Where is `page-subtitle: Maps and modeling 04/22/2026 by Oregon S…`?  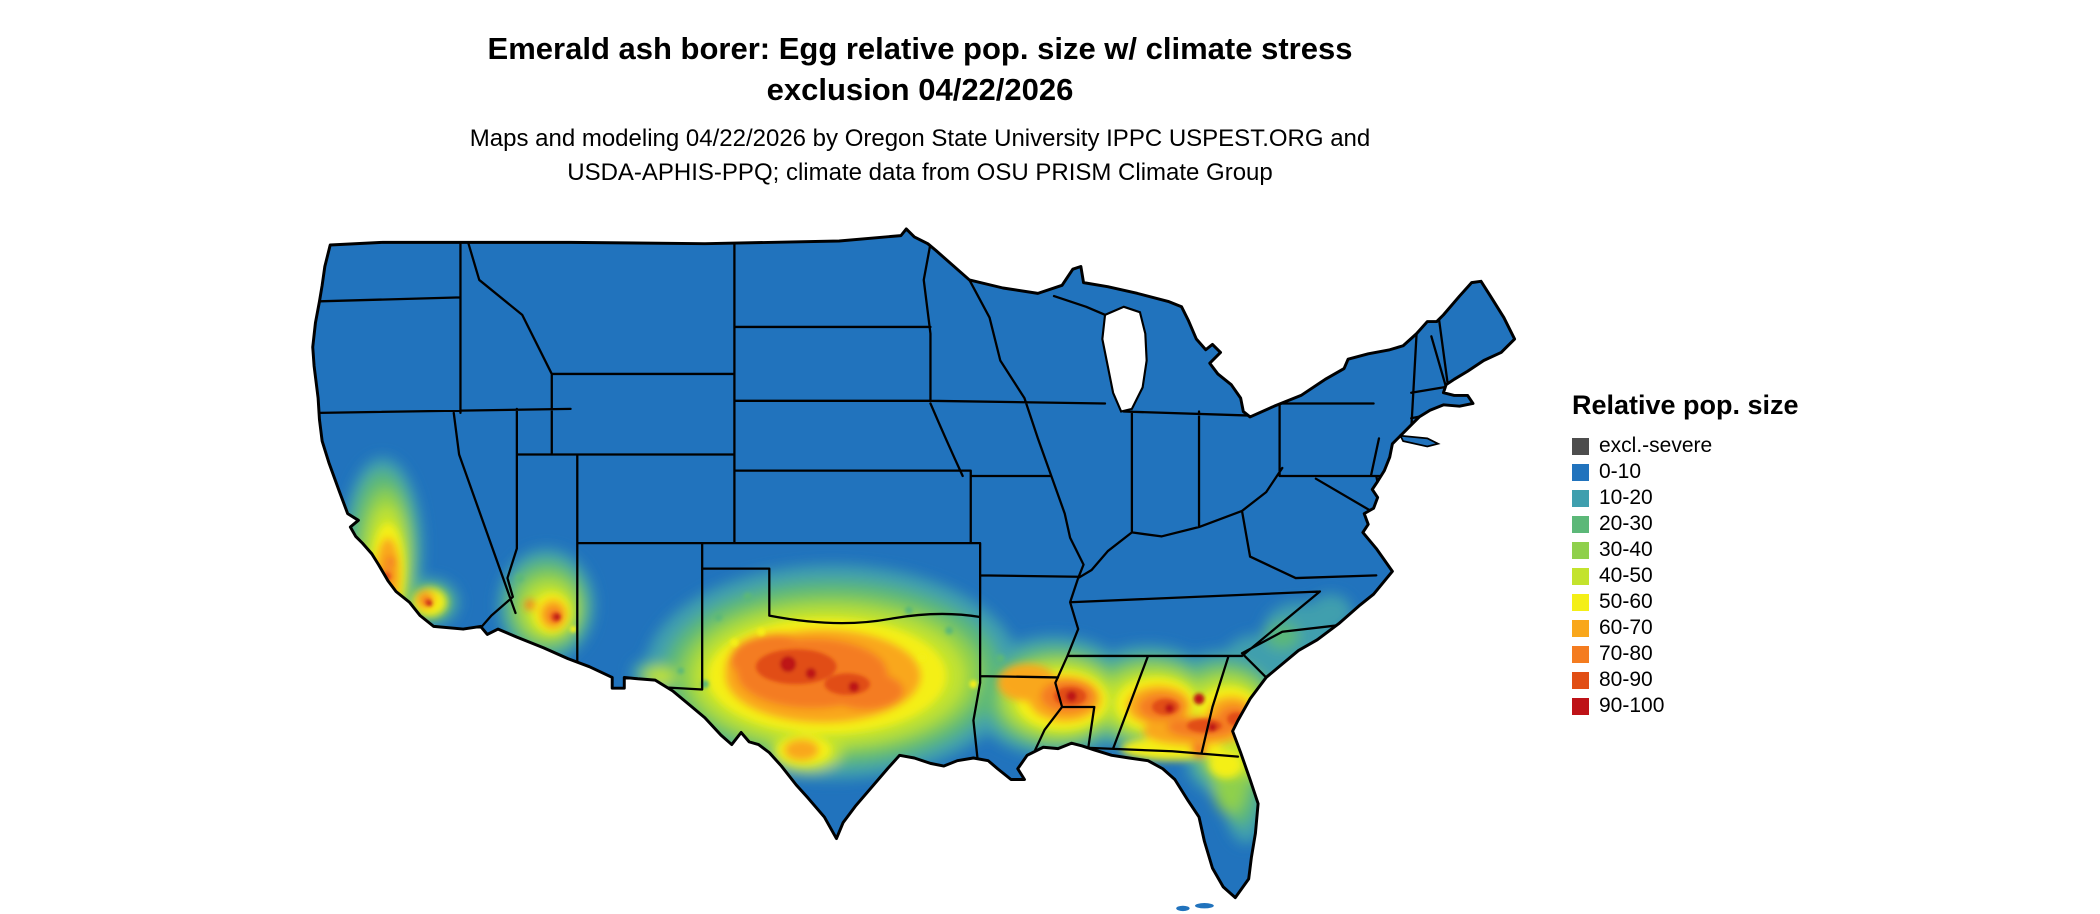 page-subtitle: Maps and modeling 04/22/2026 by Oregon S… is located at coordinates (920, 156).